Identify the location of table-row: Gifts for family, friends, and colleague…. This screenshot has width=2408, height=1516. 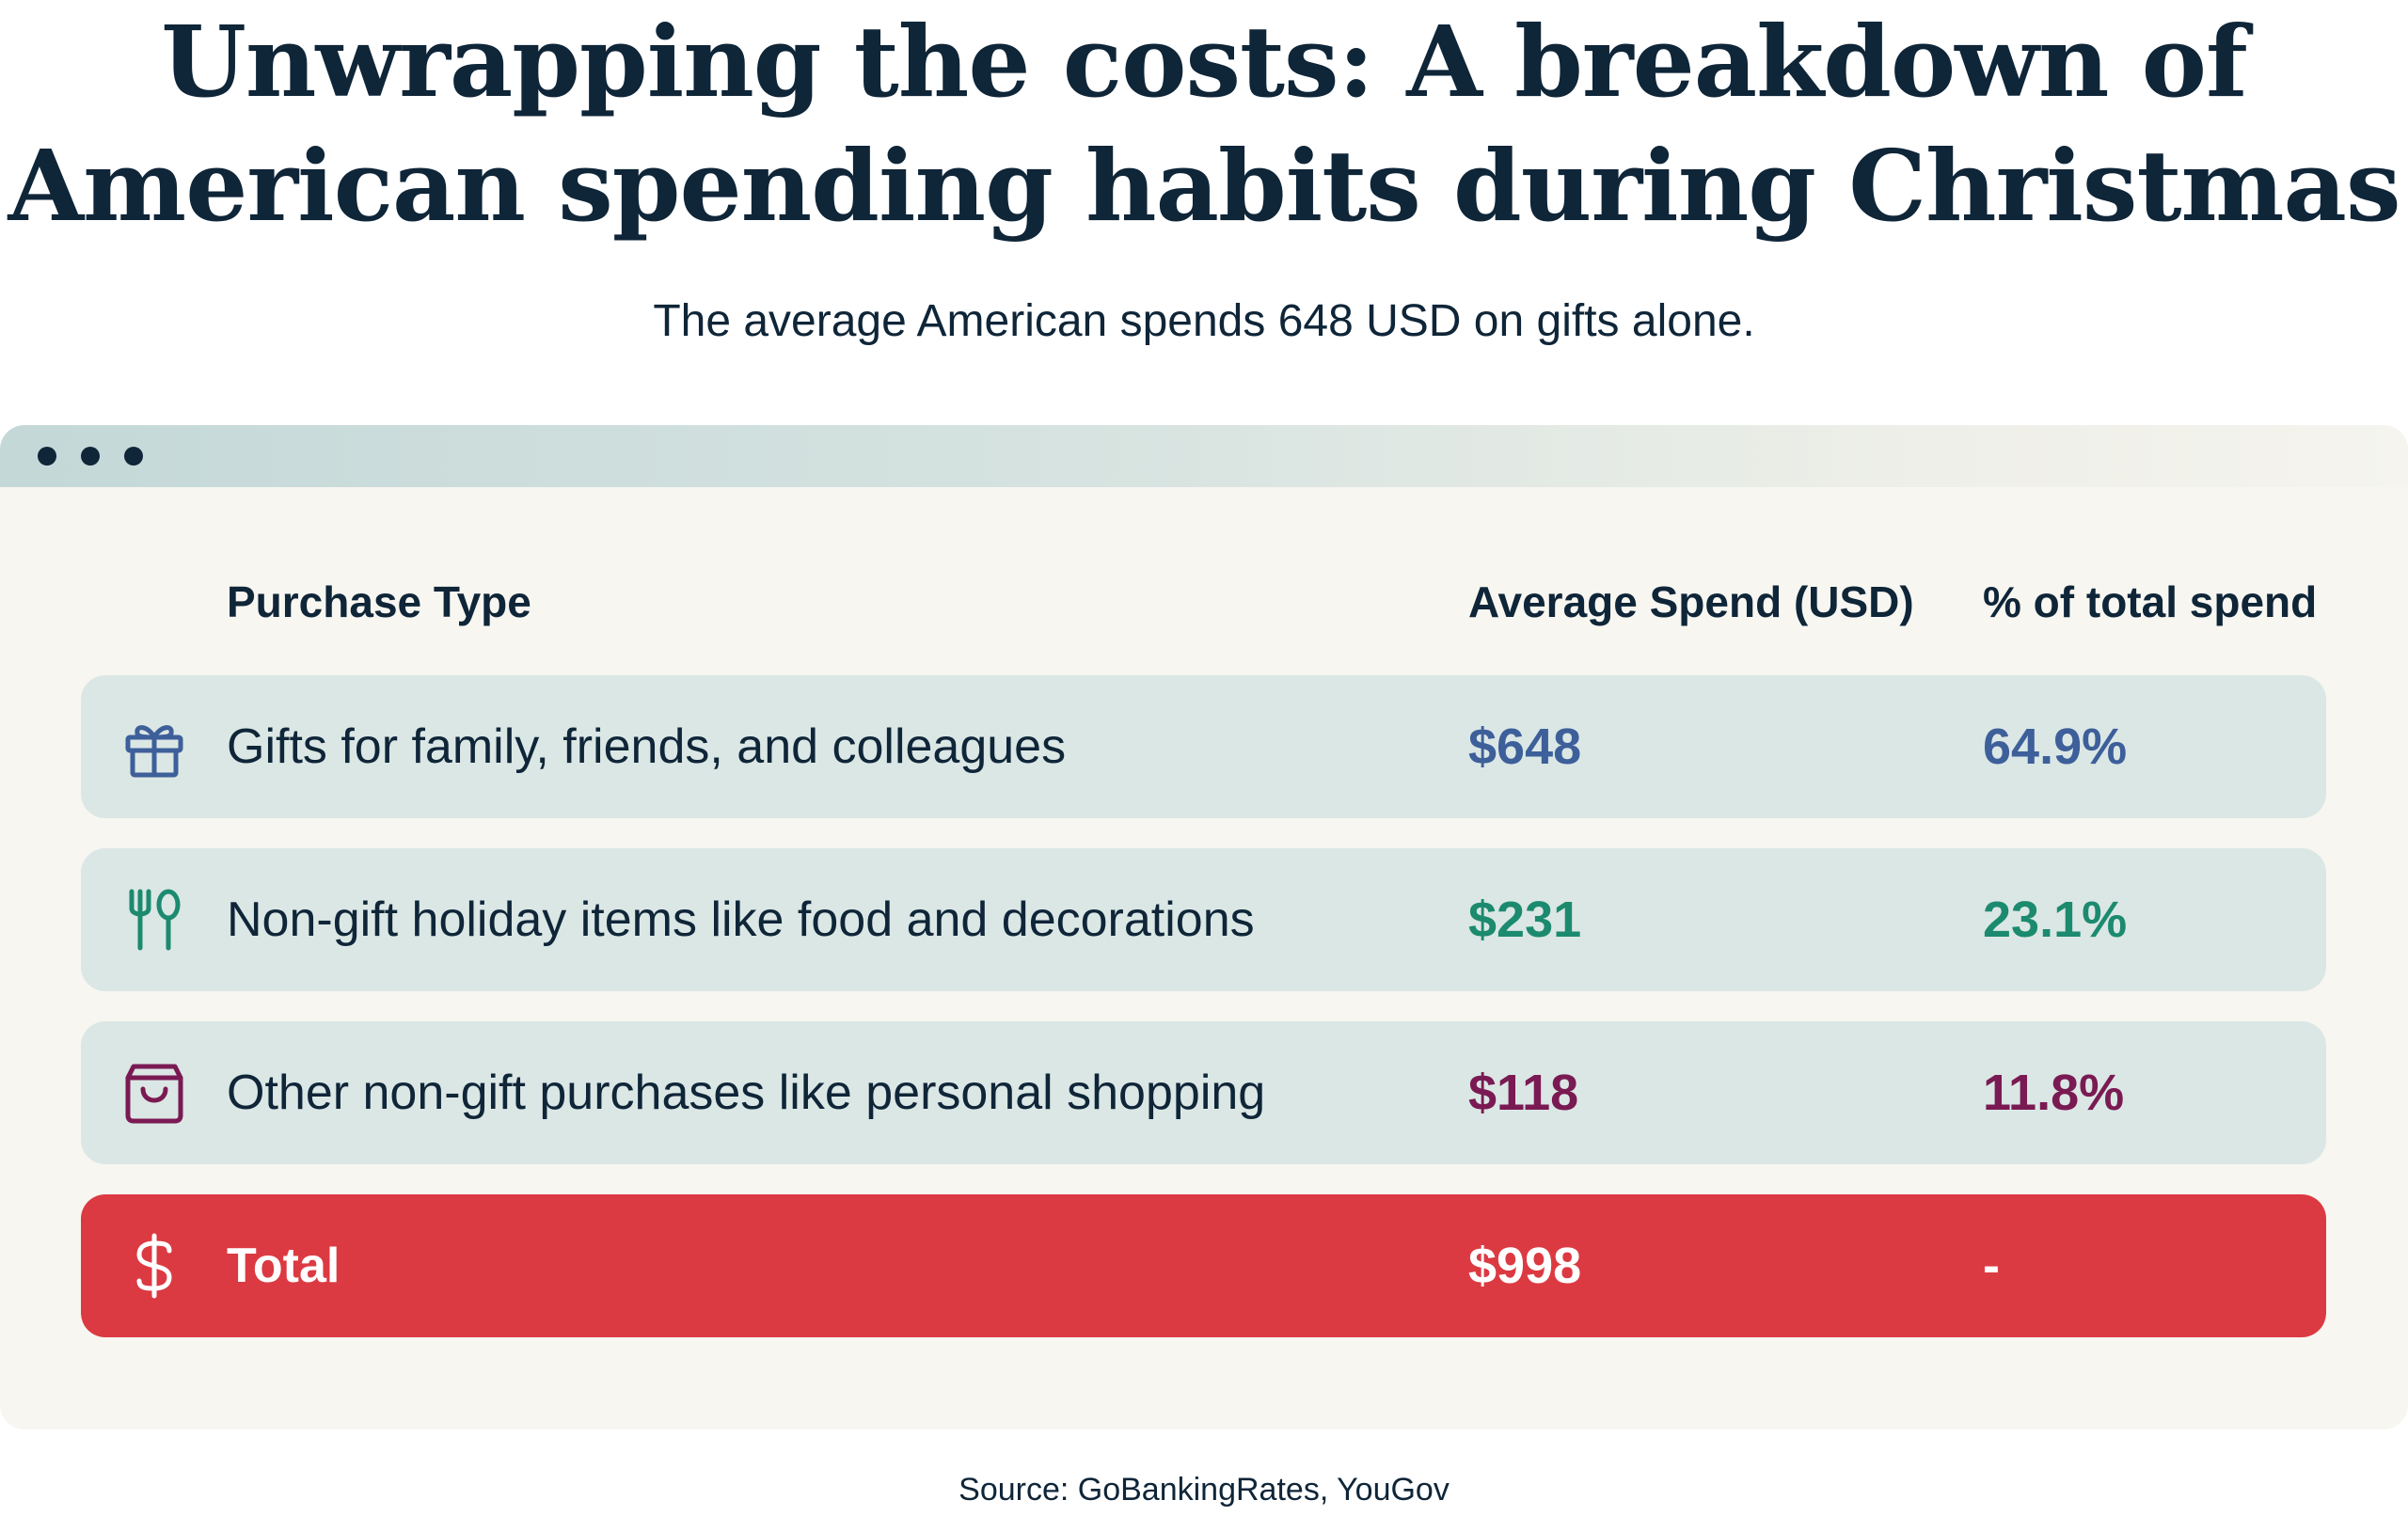
(1204, 746).